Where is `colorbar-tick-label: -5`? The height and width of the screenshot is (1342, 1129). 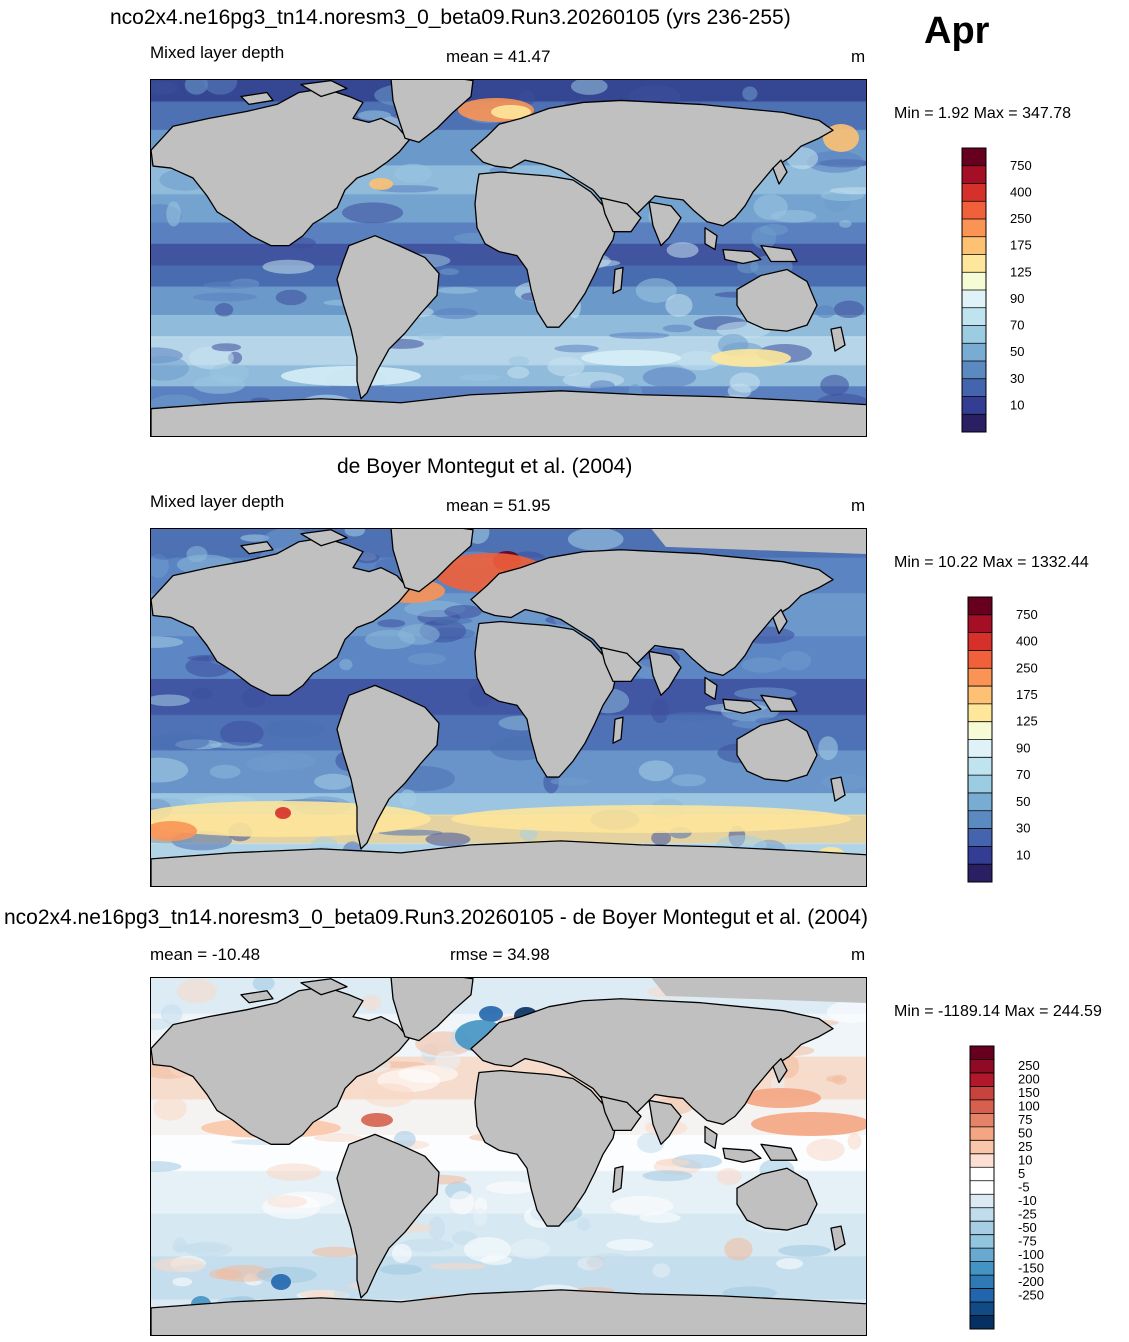
colorbar-tick-label: -5 is located at coordinates (1024, 1187).